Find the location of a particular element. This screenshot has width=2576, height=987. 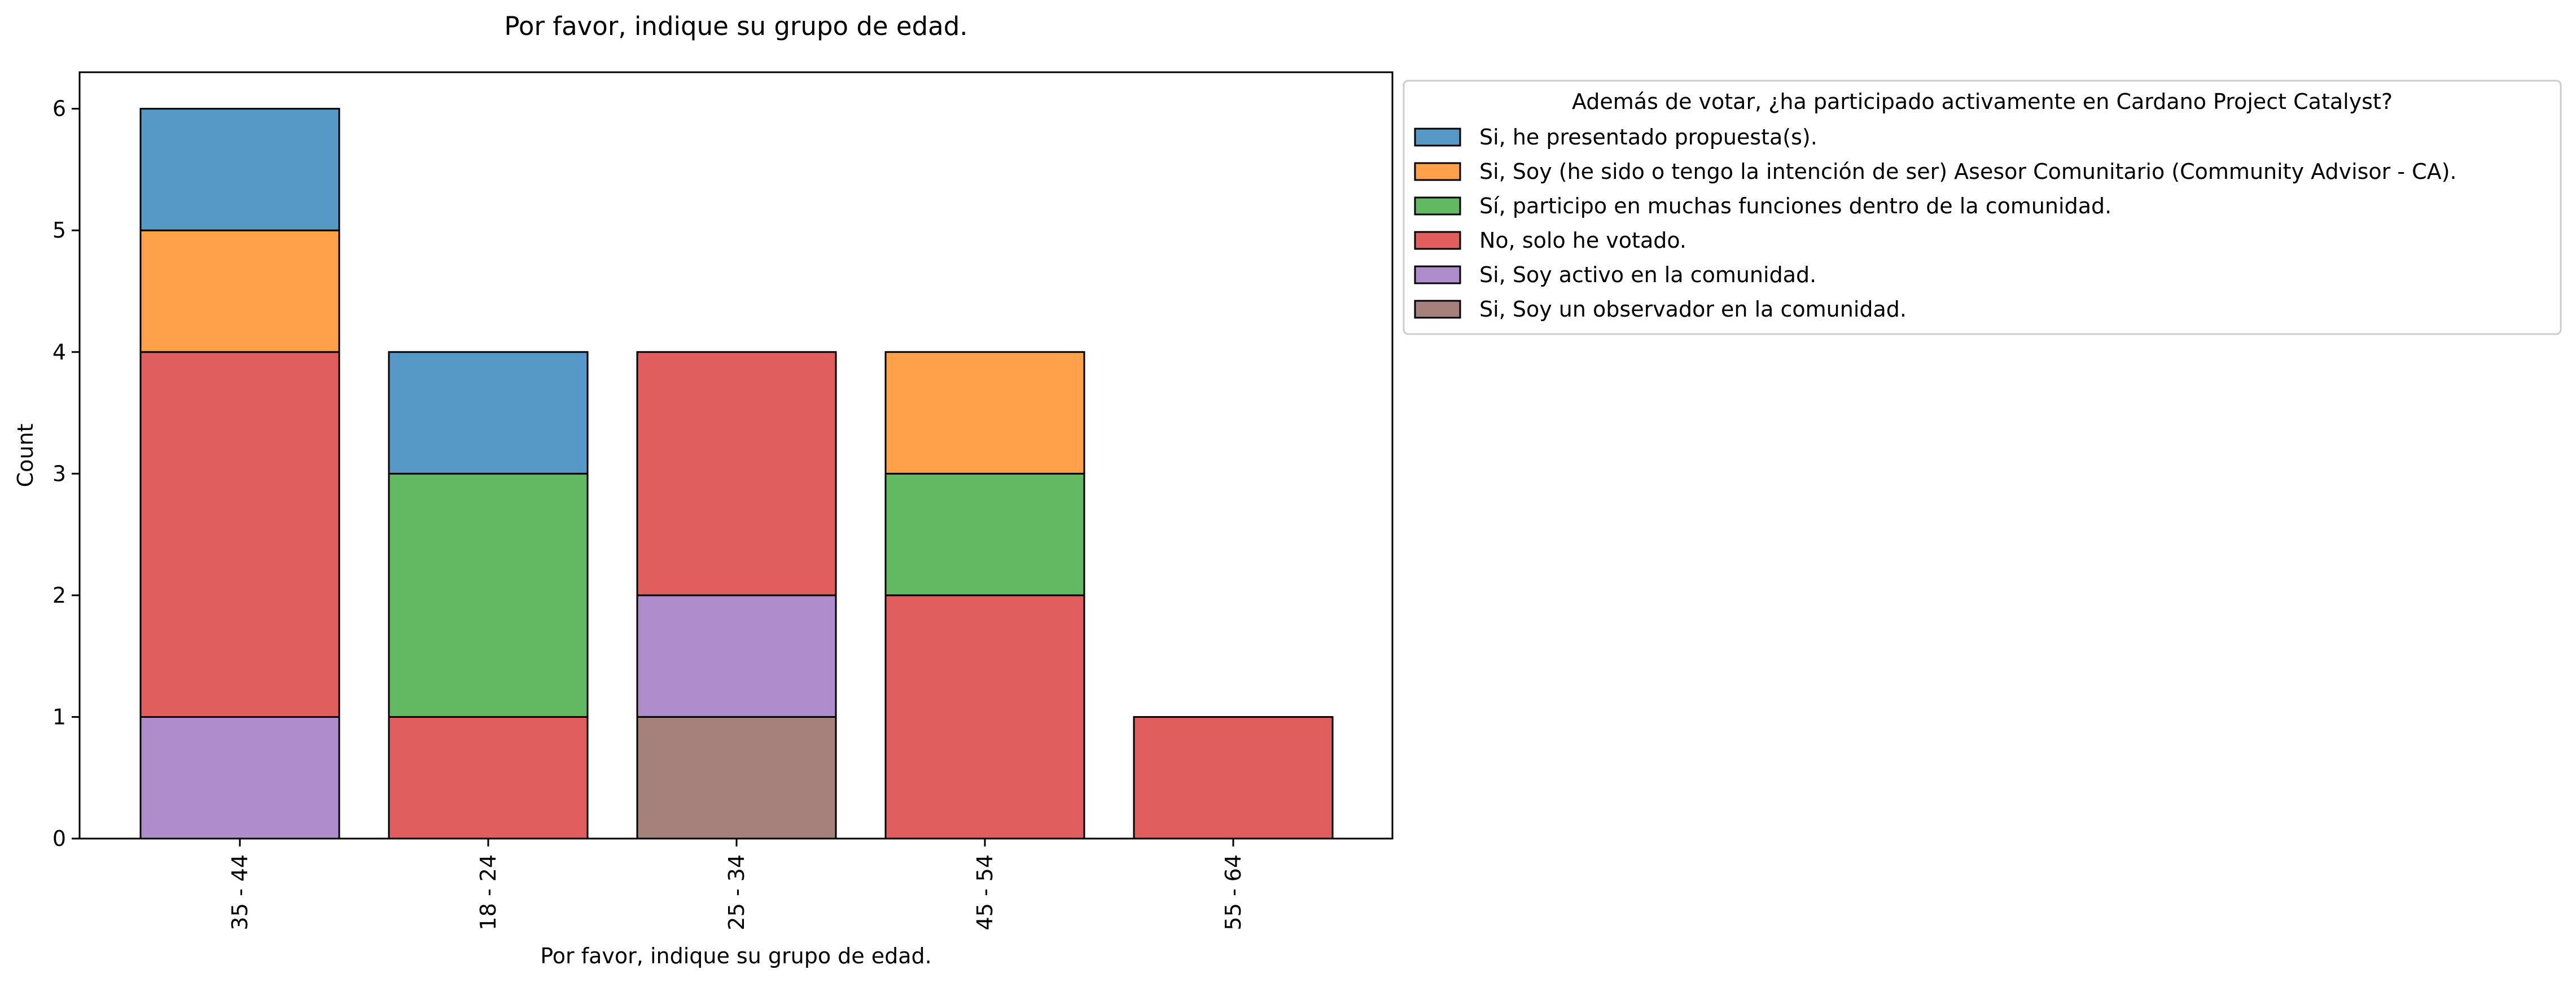

x-axis: 35 - 44 18 - 24 25 - 34 45 - 54 55 - 64 is located at coordinates (736, 885).